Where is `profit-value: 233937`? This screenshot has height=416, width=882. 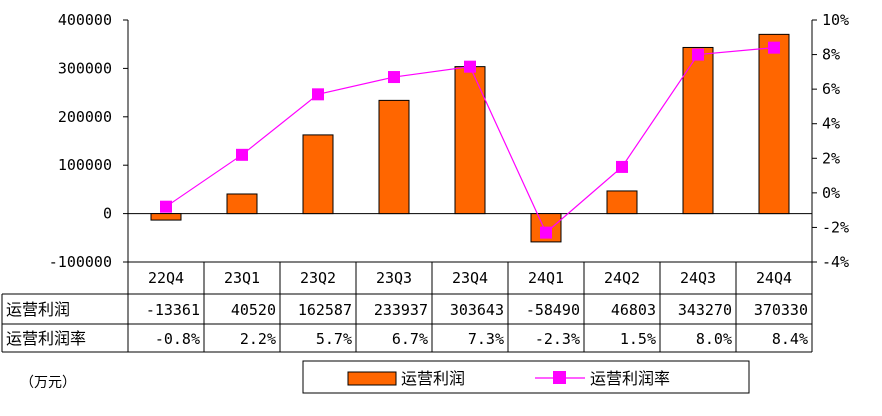 profit-value: 233937 is located at coordinates (401, 310).